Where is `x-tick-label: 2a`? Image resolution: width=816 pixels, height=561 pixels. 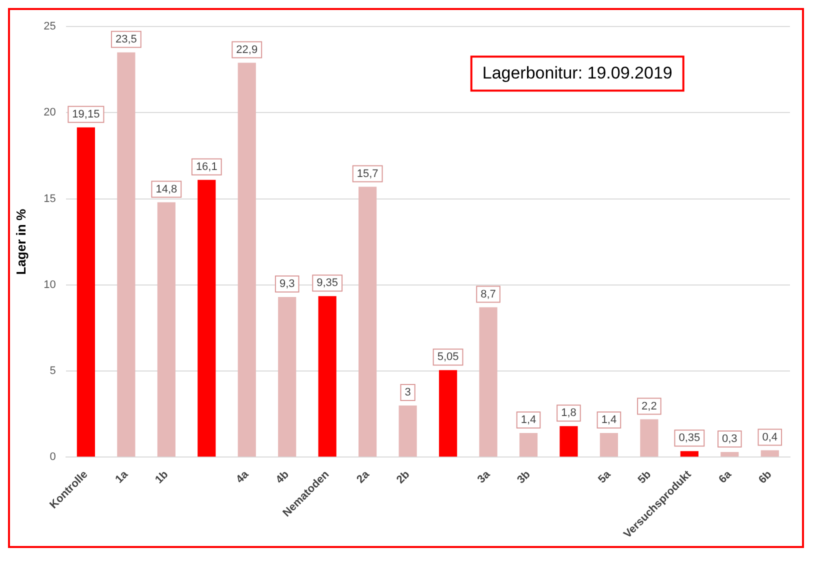
x-tick-label: 2a is located at coordinates (363, 477).